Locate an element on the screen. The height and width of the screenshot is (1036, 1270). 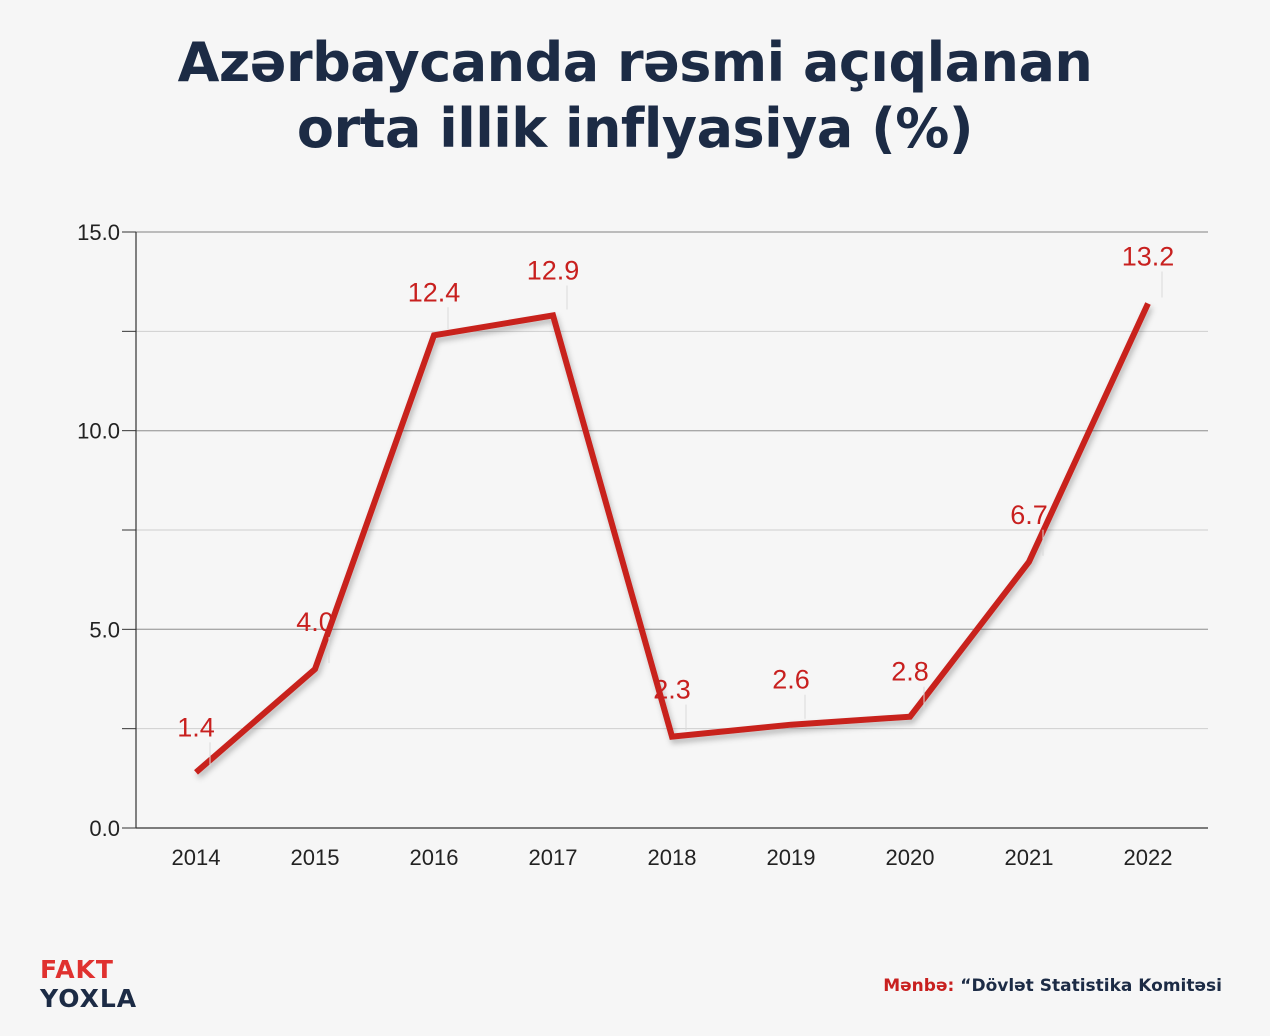
chart-title-line-1: Azərbaycanda rəsmi açıqlanan is located at coordinates (635, 62).